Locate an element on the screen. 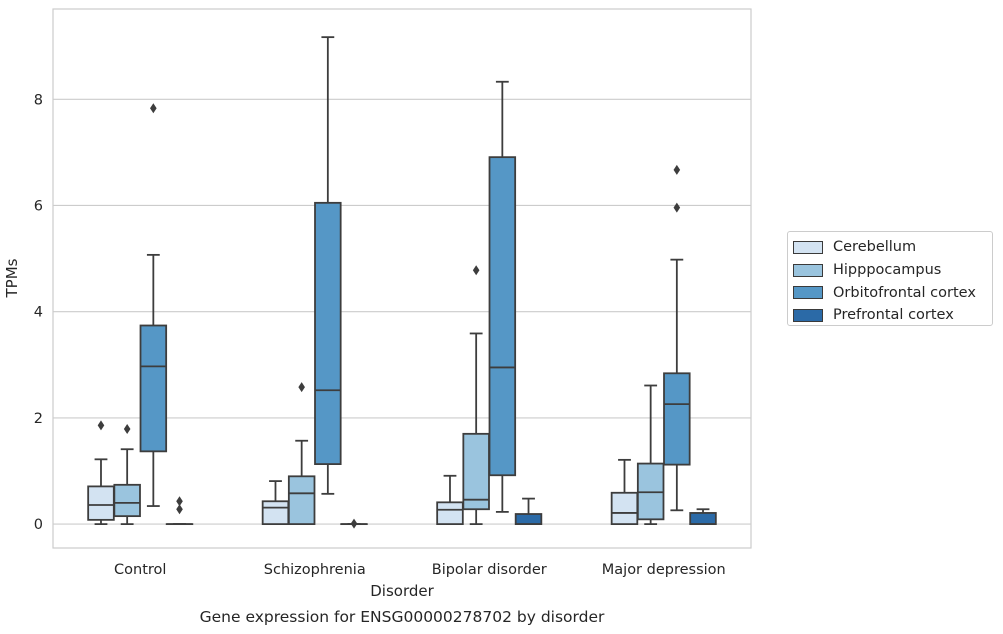 The image size is (1003, 634). x-tick-label: Control is located at coordinates (140, 570).